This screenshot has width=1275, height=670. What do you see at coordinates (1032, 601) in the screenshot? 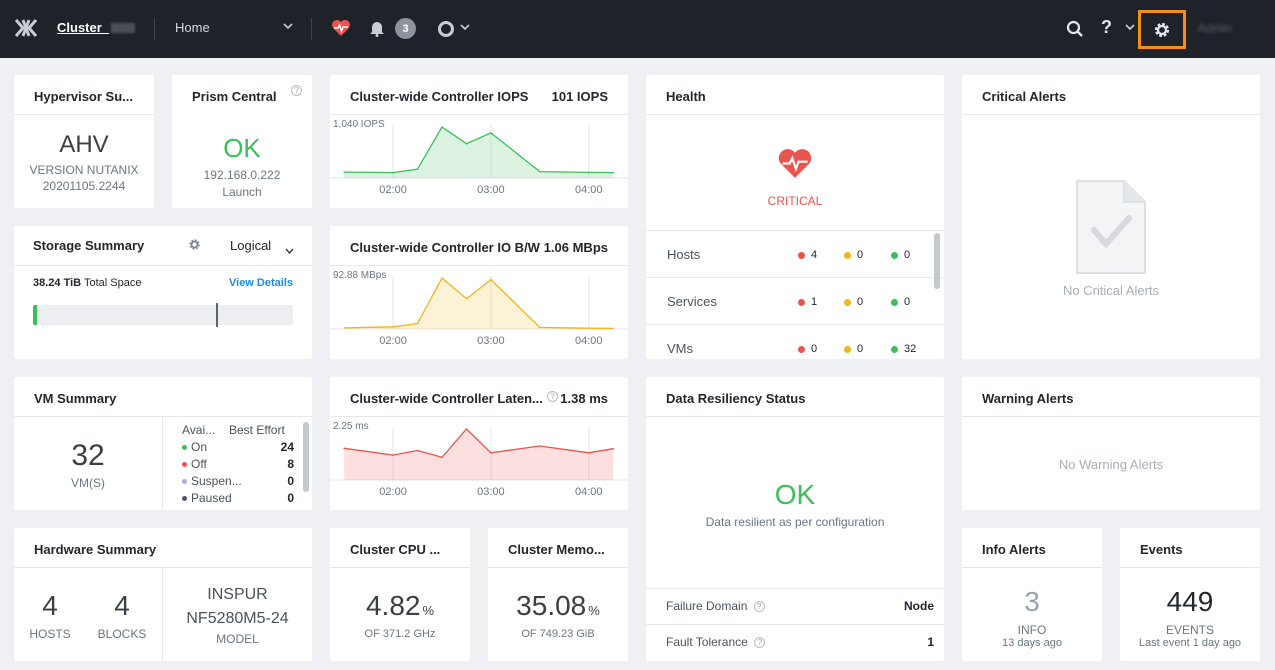
I see `info-alert-count: 3` at bounding box center [1032, 601].